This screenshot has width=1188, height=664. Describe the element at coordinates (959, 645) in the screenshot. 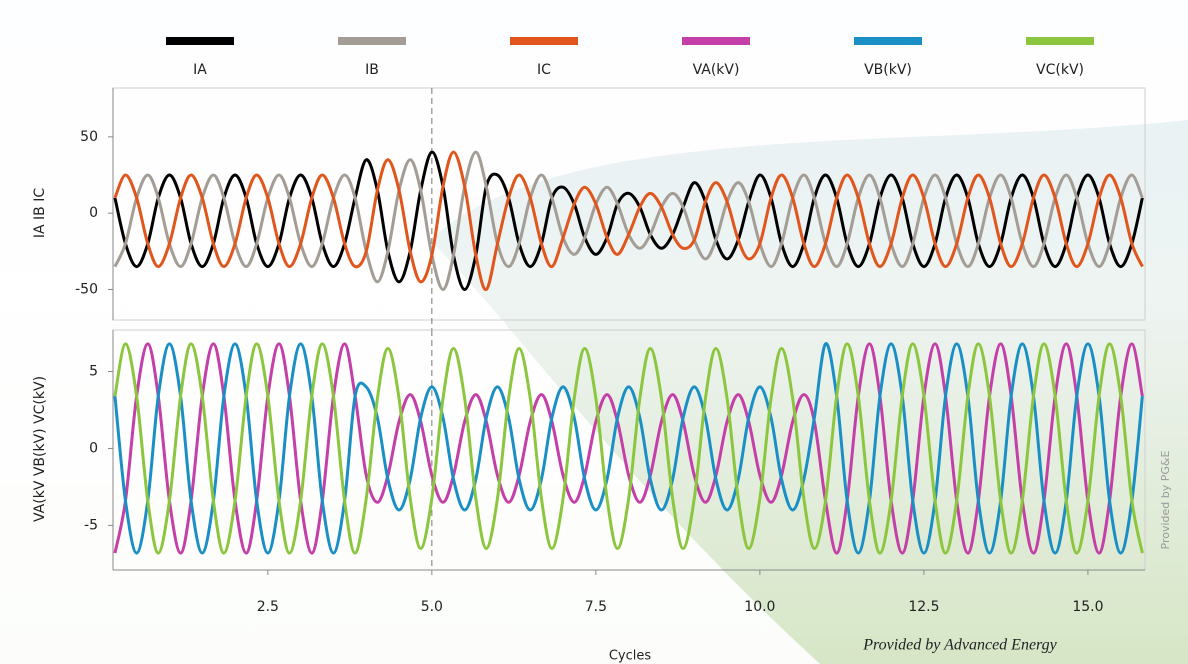

I see `credit: Provided by Advanced Energy` at that location.